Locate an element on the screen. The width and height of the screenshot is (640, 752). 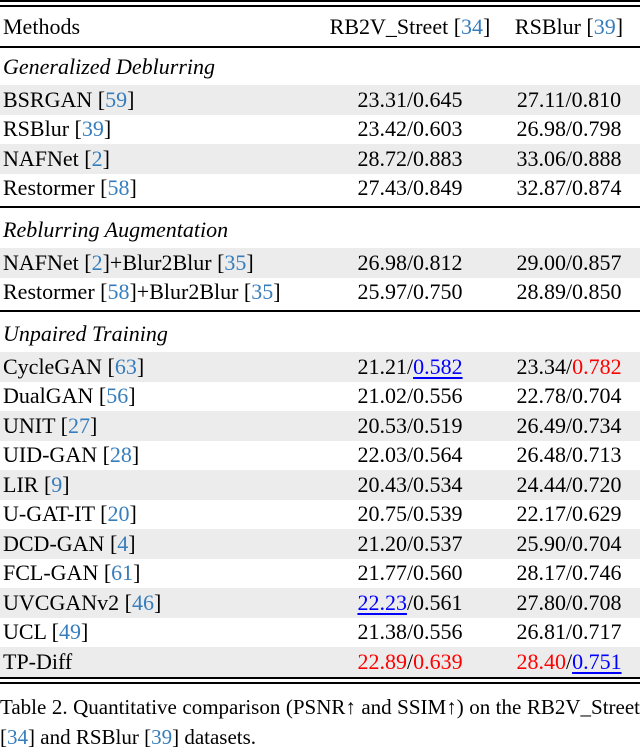
text-segment: LIR [ is located at coordinates (27, 484).